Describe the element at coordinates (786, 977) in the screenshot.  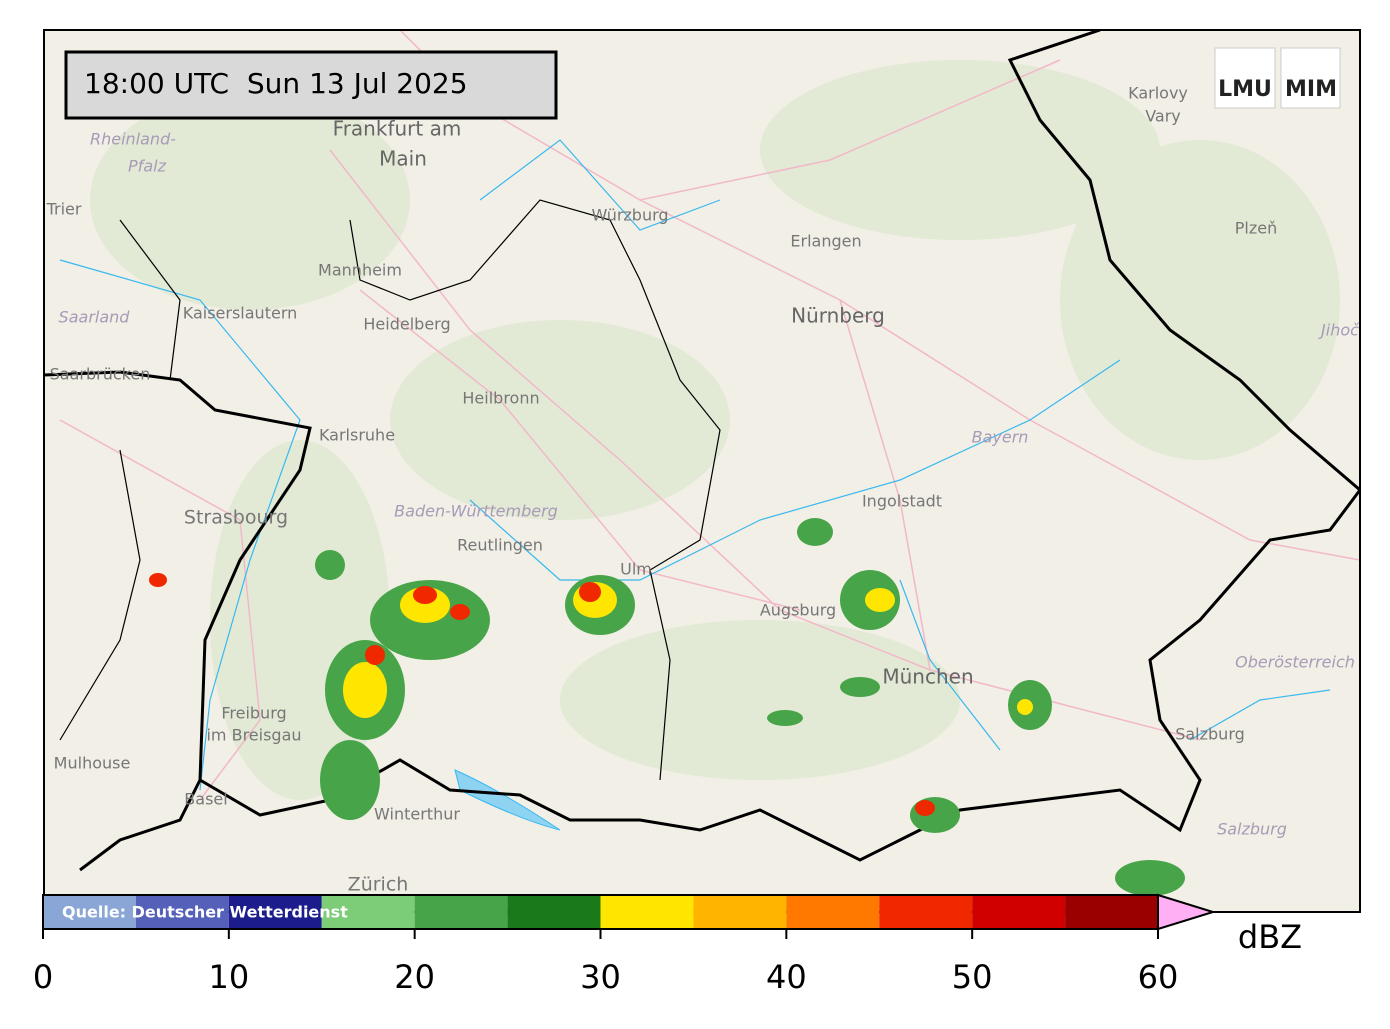
I see `colorbar-tick-label: 40` at that location.